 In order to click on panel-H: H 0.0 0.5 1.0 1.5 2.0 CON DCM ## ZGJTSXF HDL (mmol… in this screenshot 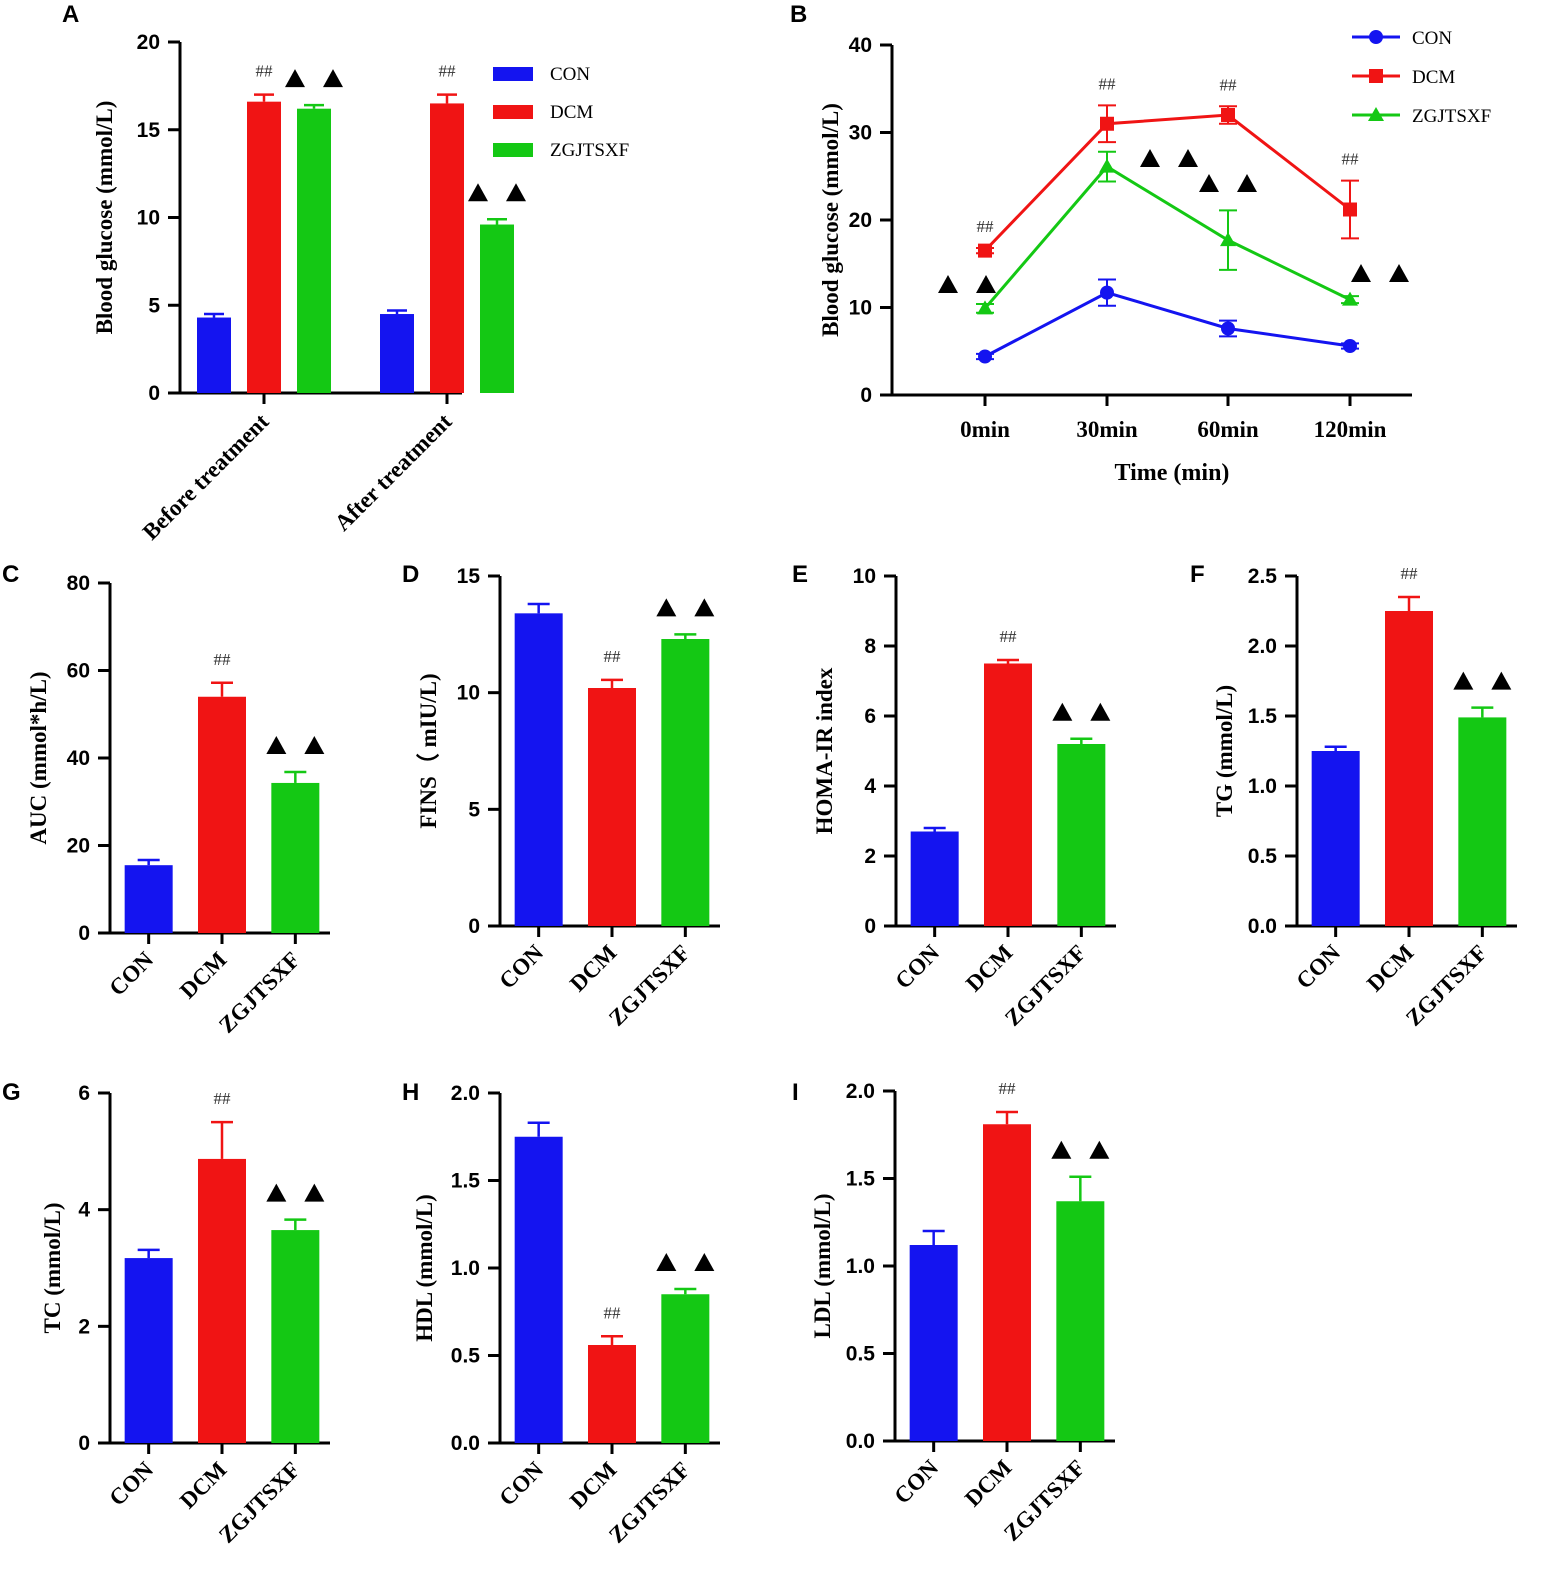, I will do `click(561, 1313)`.